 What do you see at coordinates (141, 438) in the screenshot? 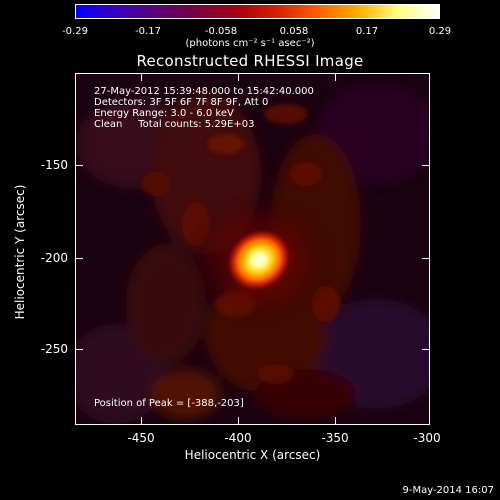
I see `x-tick-label: -450` at bounding box center [141, 438].